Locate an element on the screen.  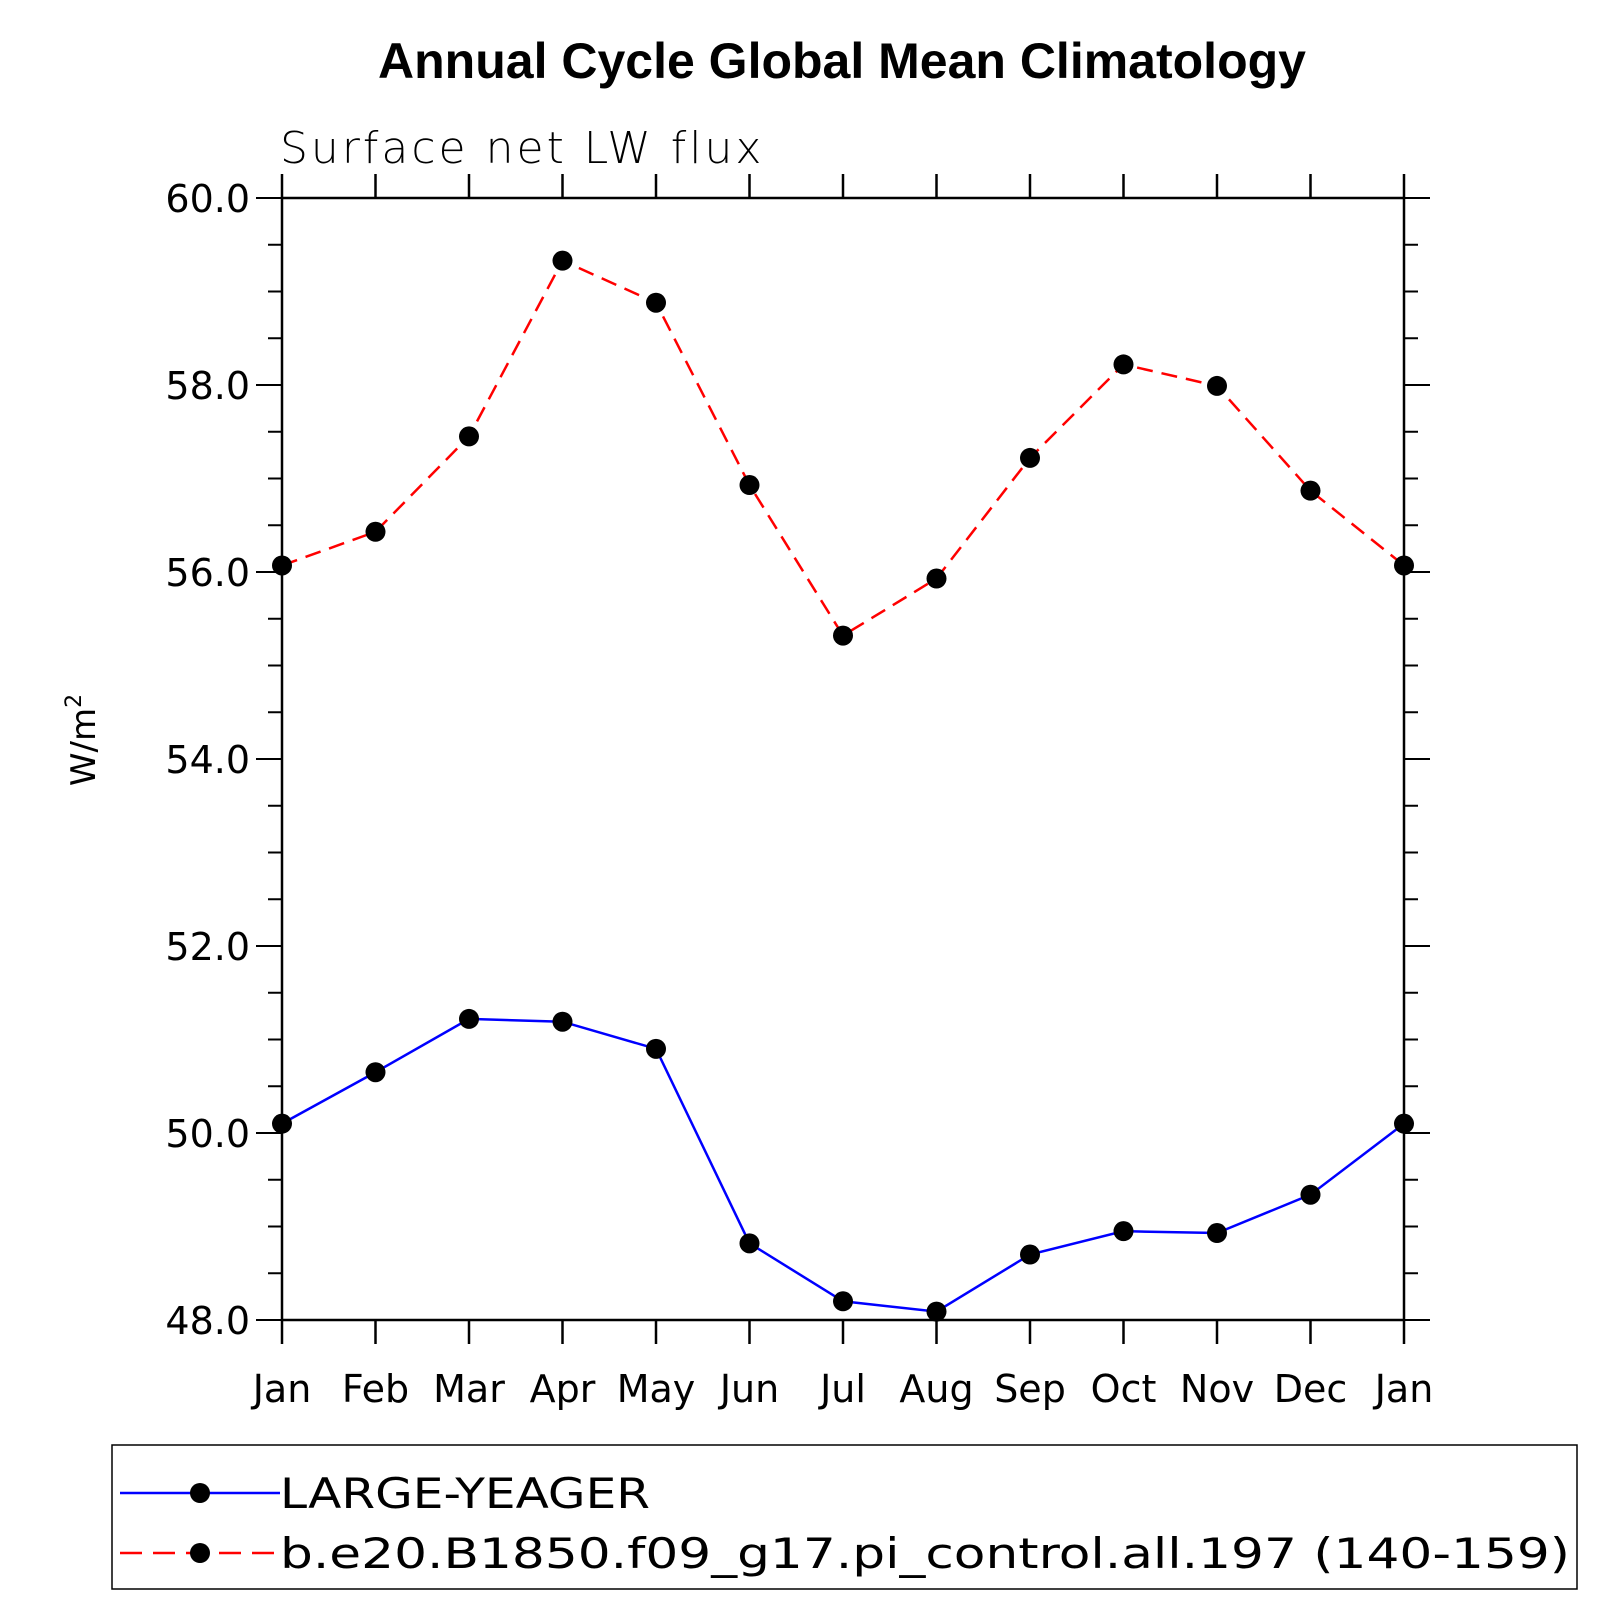
chart-subtitle: Surface net LW flux is located at coordinates (522, 148).